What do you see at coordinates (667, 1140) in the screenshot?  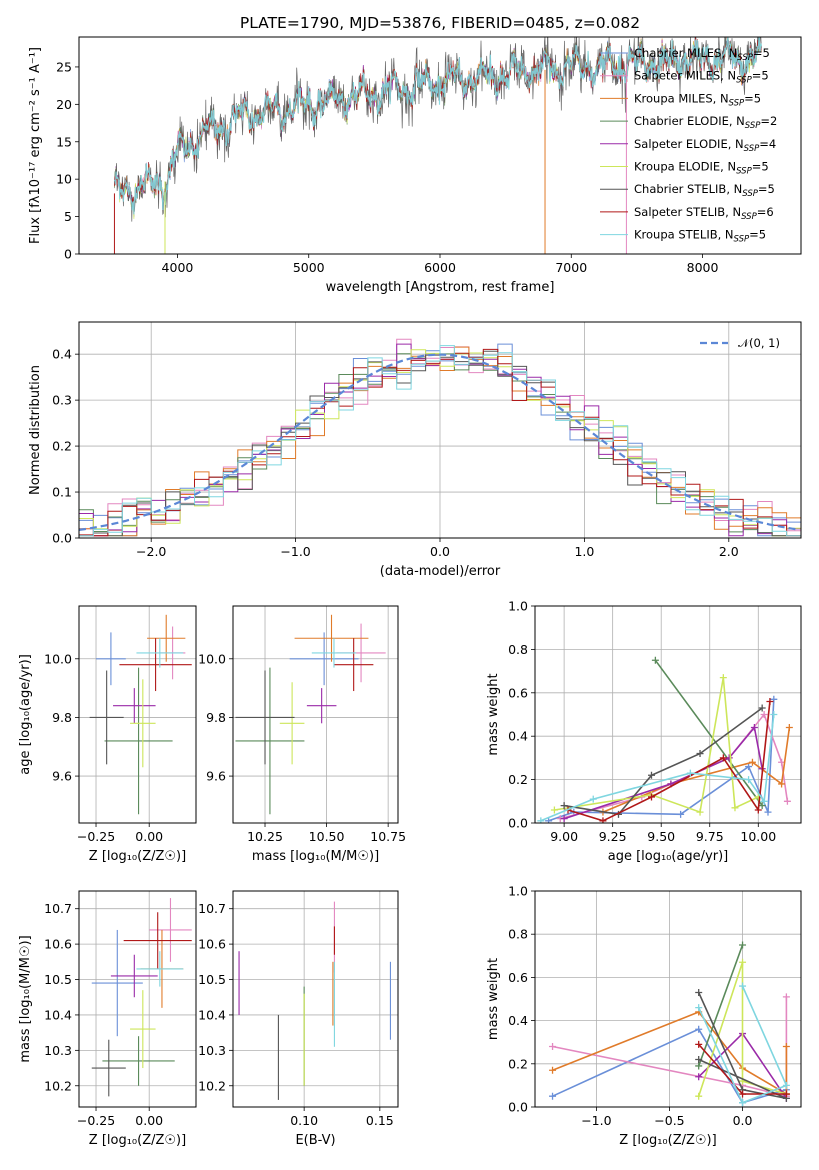 I see `x-axis-label: Z [log₁₀(Z/Z☉)]` at bounding box center [667, 1140].